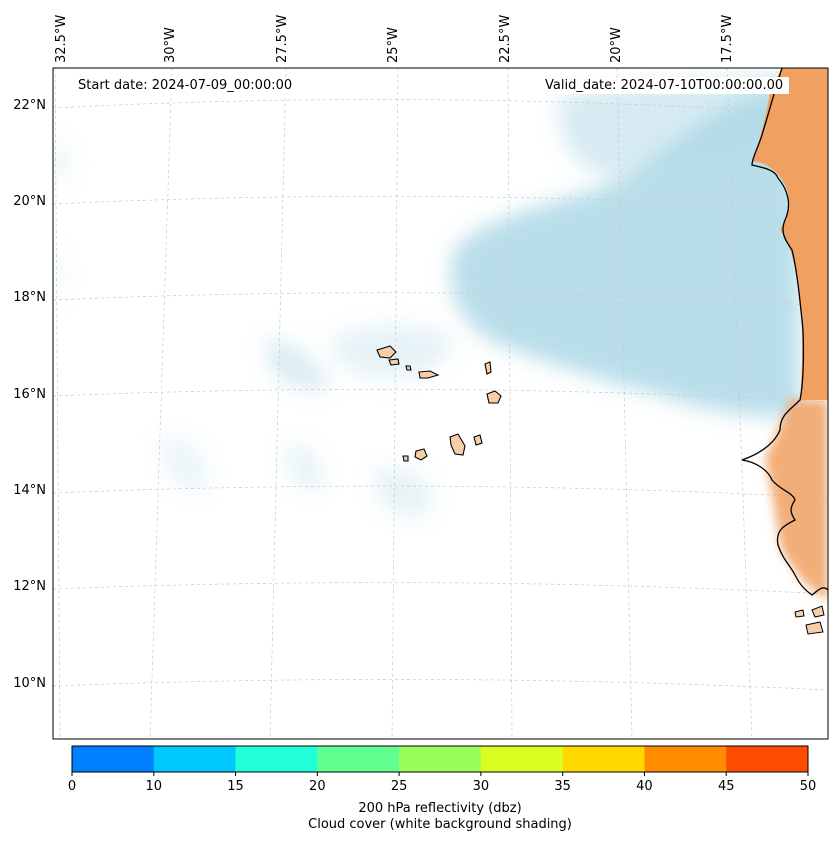  Describe the element at coordinates (29, 105) in the screenshot. I see `lat-label-22n: 22°N` at that location.